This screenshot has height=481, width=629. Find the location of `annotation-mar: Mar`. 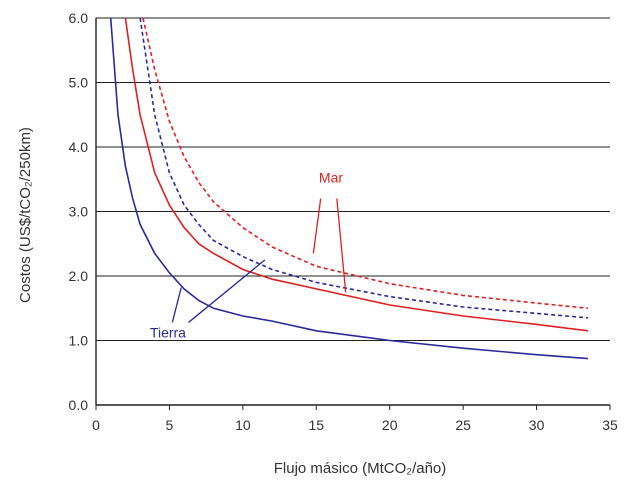

annotation-mar: Mar is located at coordinates (331, 177).